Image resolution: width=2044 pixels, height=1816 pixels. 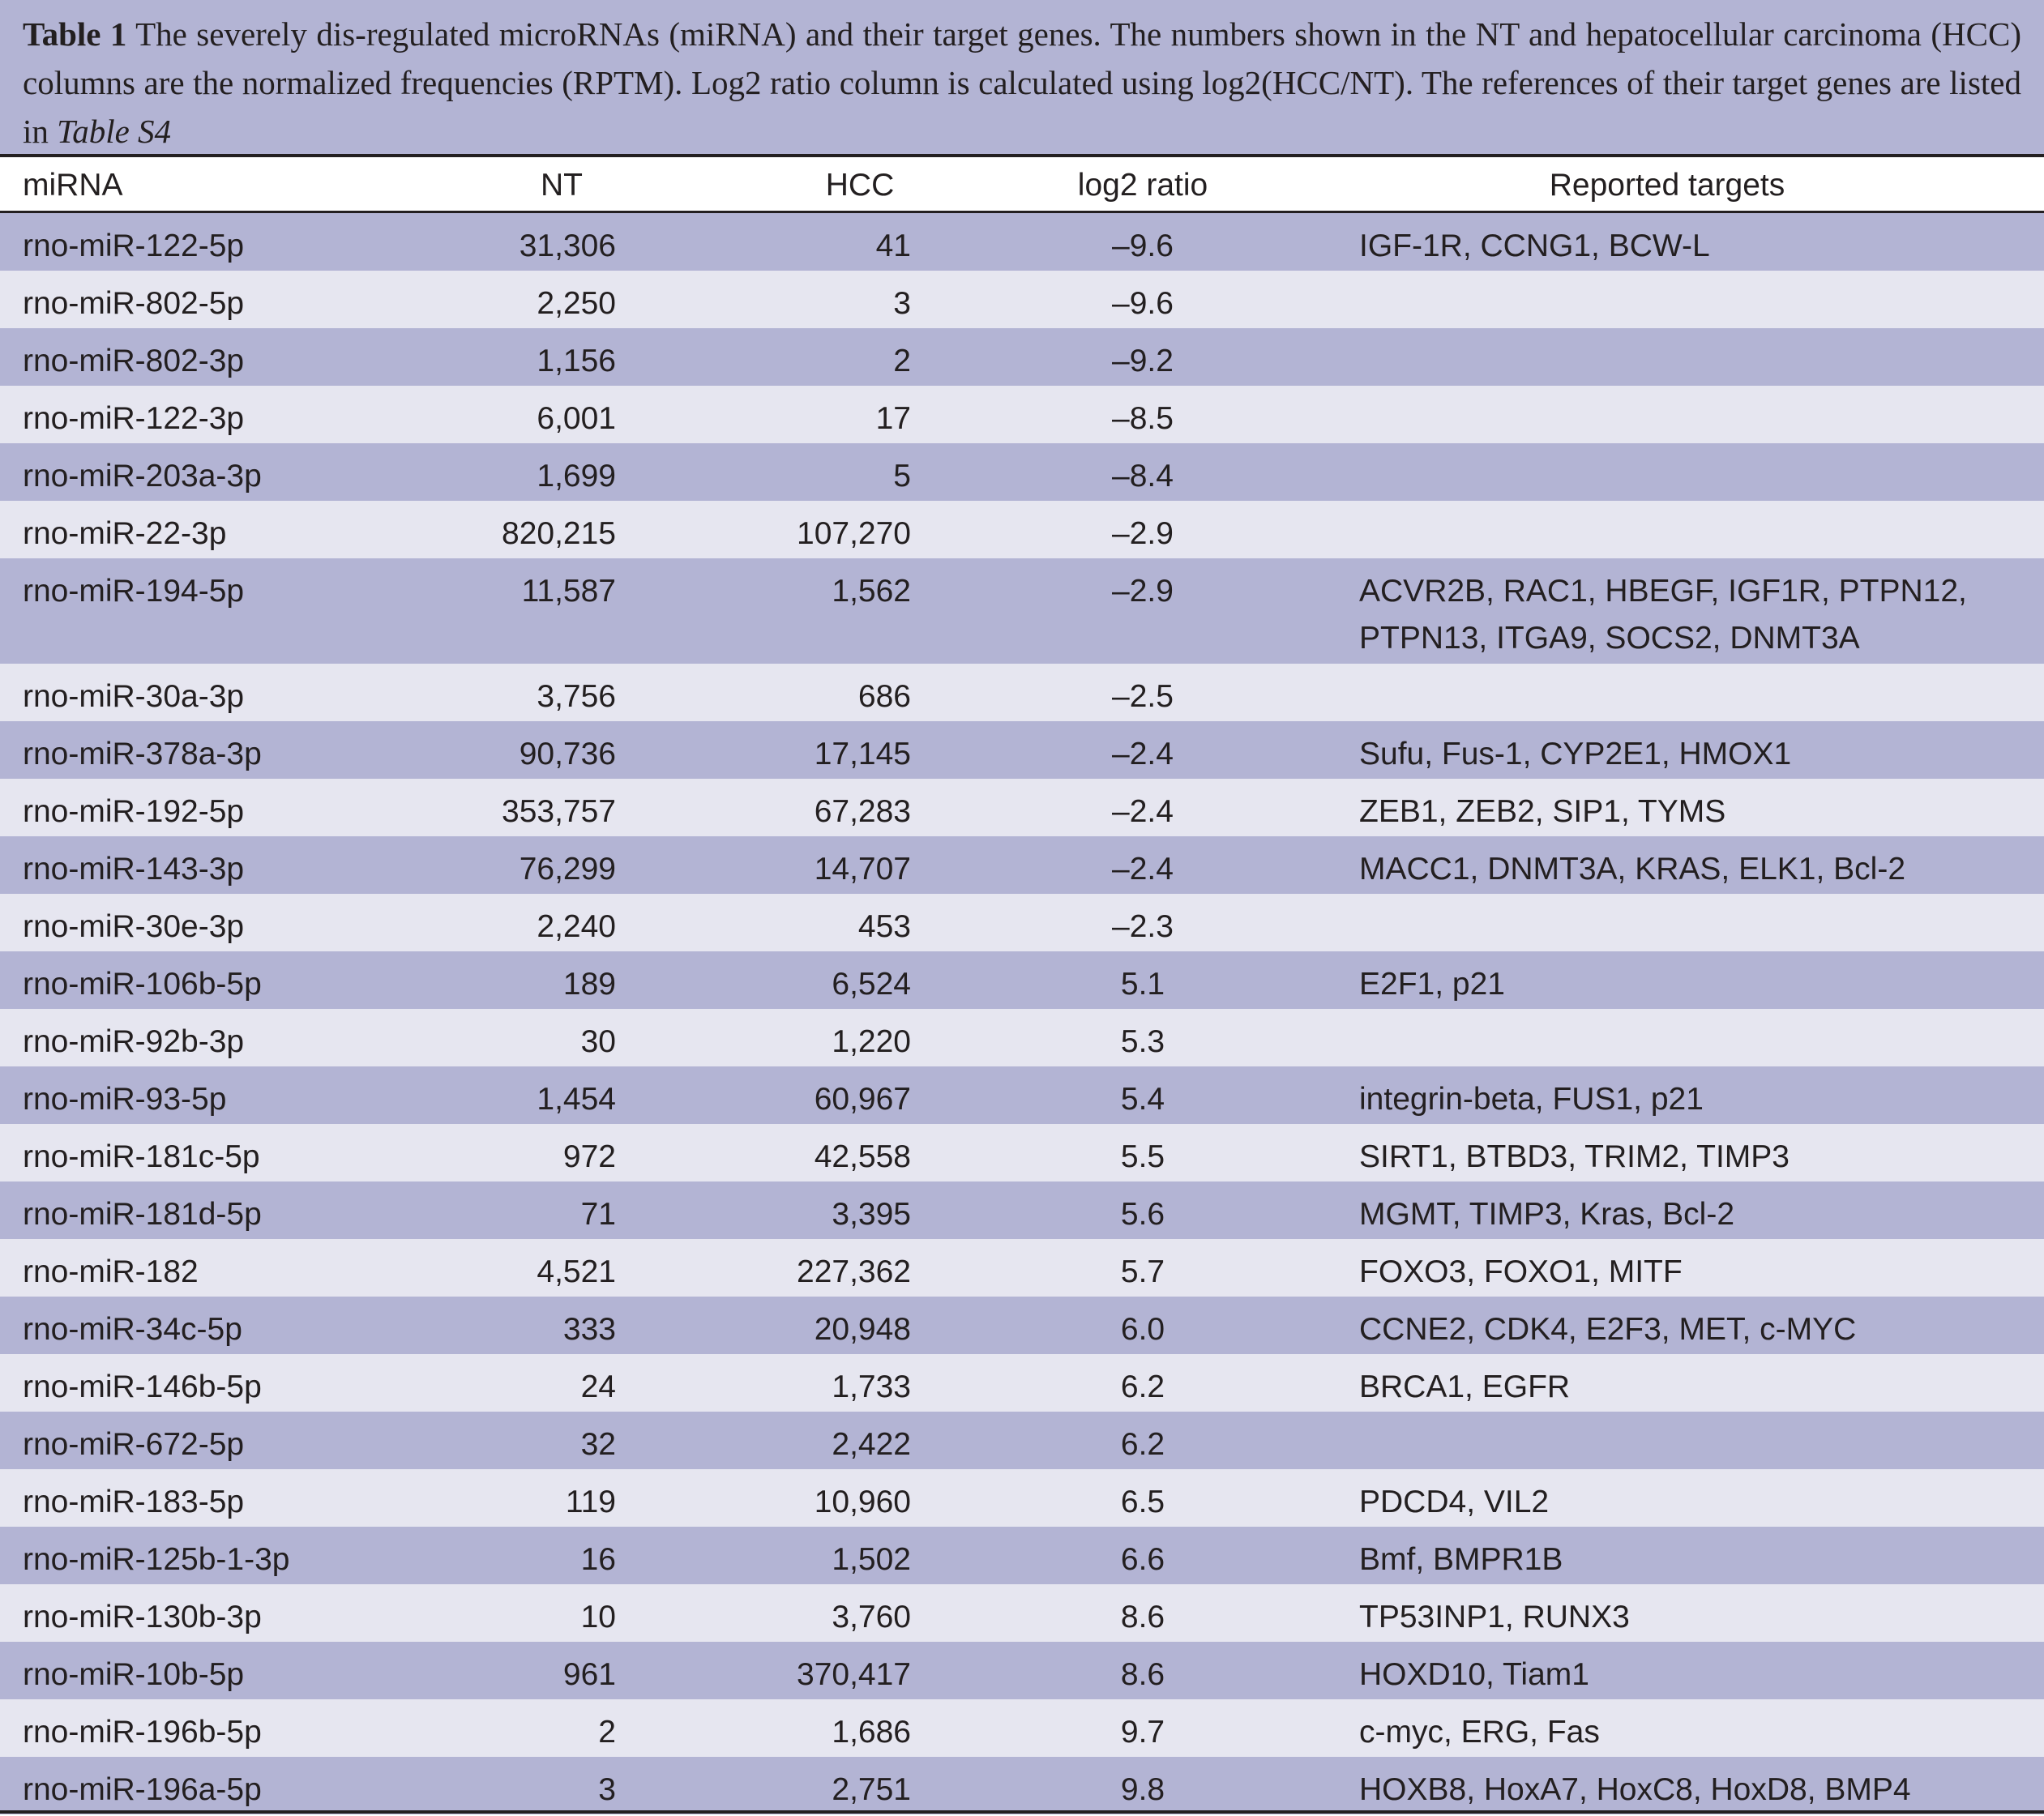 What do you see at coordinates (125, 1099) in the screenshot?
I see `cell-mirna: rno-miR-93-5p` at bounding box center [125, 1099].